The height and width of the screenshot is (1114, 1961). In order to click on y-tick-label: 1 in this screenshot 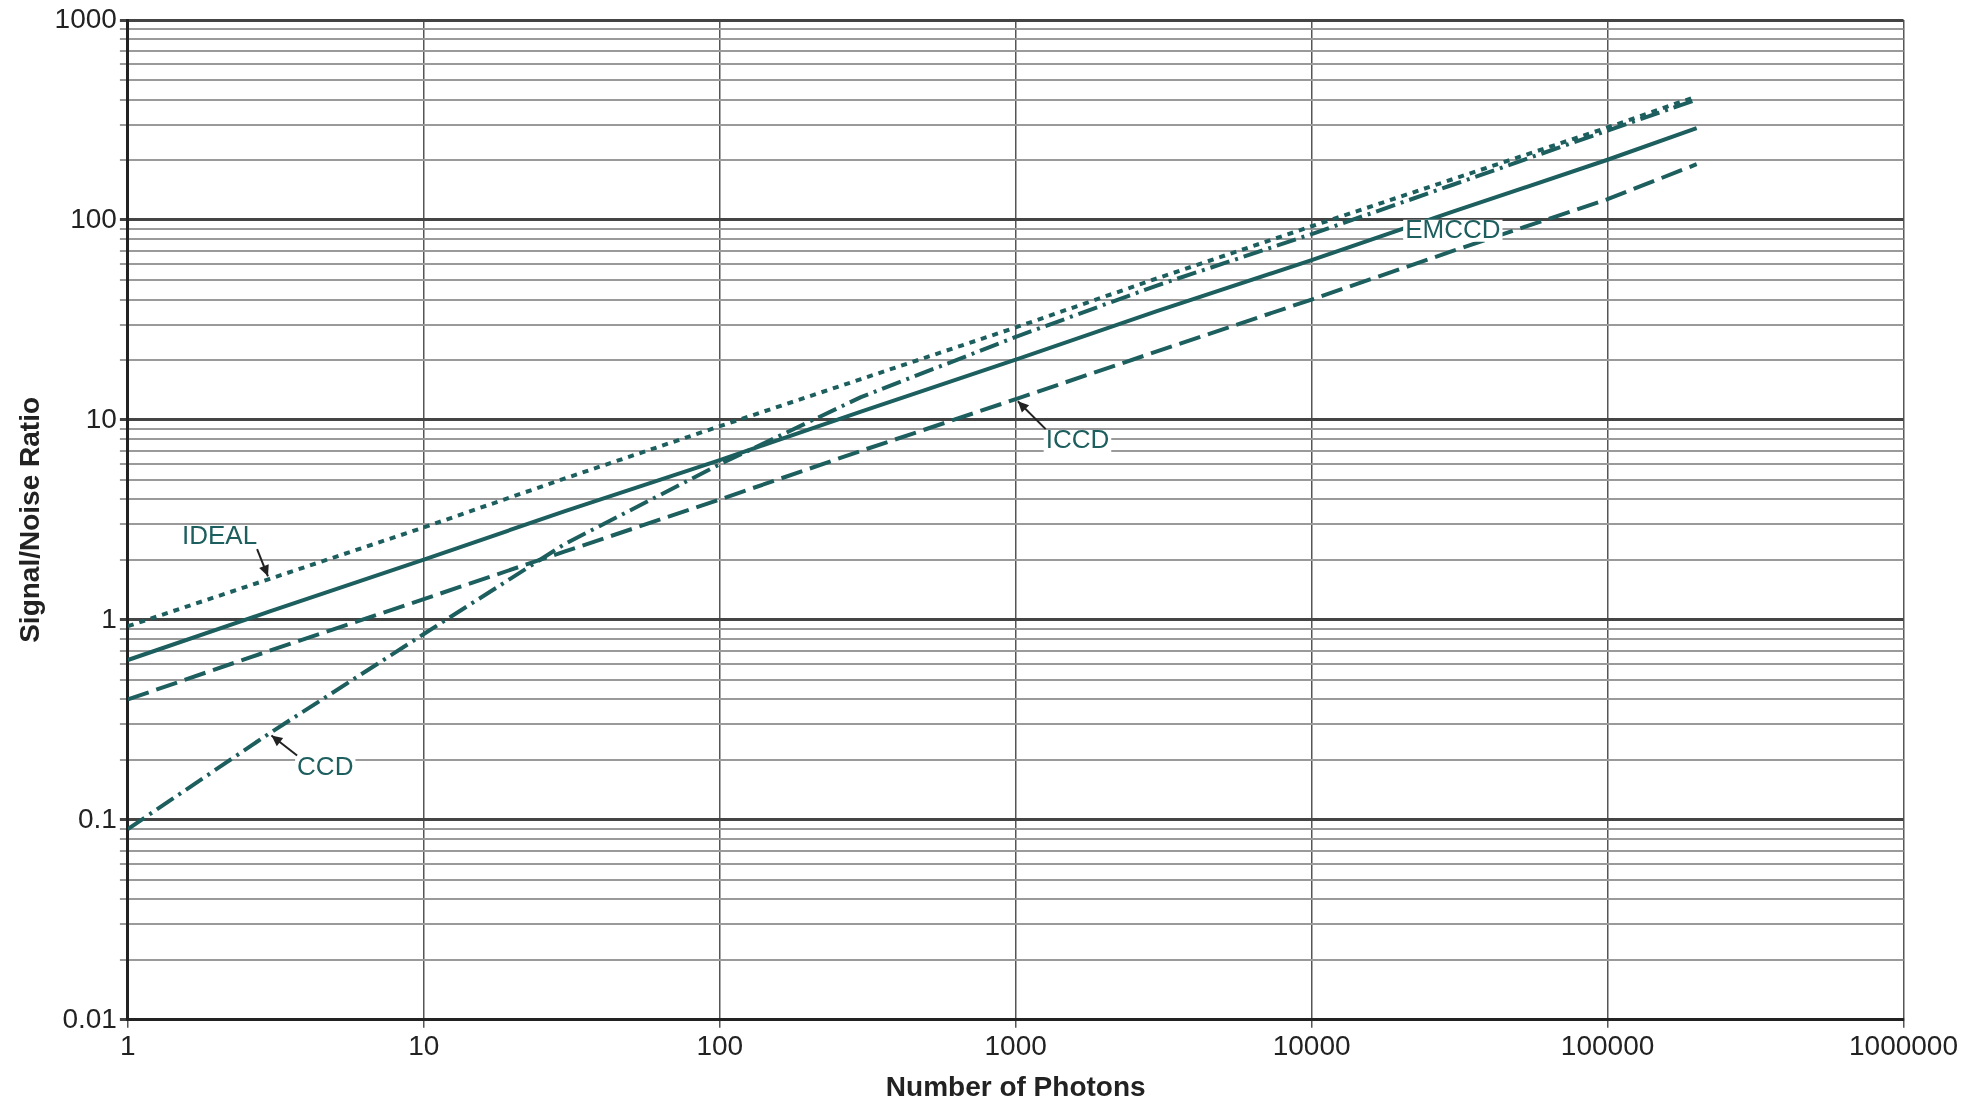, I will do `click(109, 618)`.